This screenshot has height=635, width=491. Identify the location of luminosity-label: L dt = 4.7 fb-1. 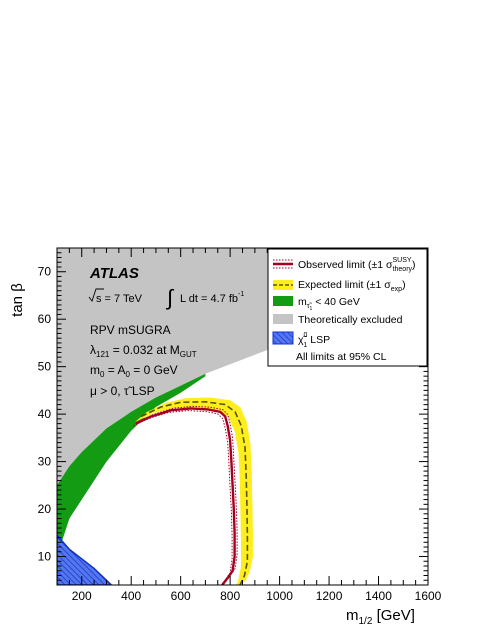
(212, 298).